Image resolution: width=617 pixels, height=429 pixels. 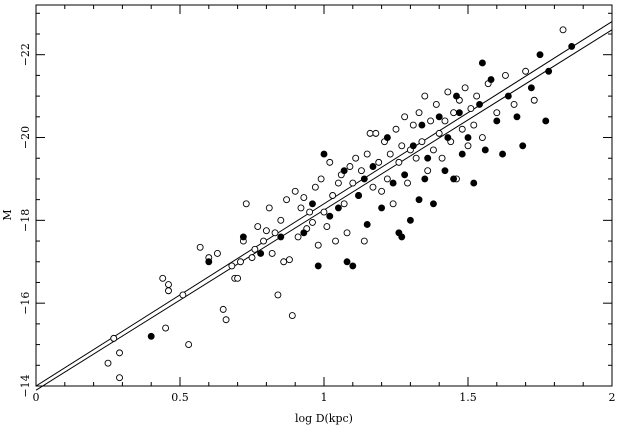 What do you see at coordinates (36, 397) in the screenshot?
I see `x-tick-label: 0` at bounding box center [36, 397].